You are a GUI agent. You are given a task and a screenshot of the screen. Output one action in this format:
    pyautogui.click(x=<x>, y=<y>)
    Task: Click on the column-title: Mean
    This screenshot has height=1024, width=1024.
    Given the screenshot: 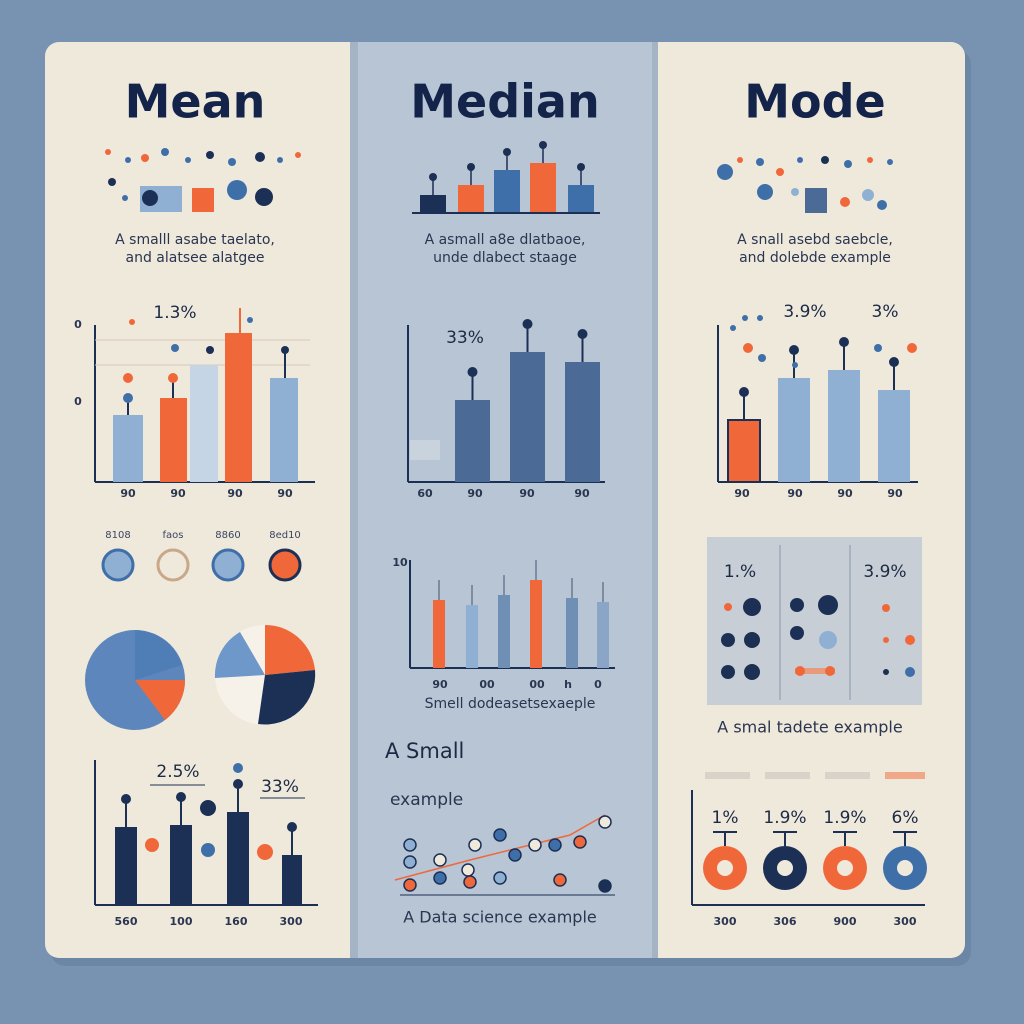 What is the action you would take?
    pyautogui.click(x=195, y=102)
    